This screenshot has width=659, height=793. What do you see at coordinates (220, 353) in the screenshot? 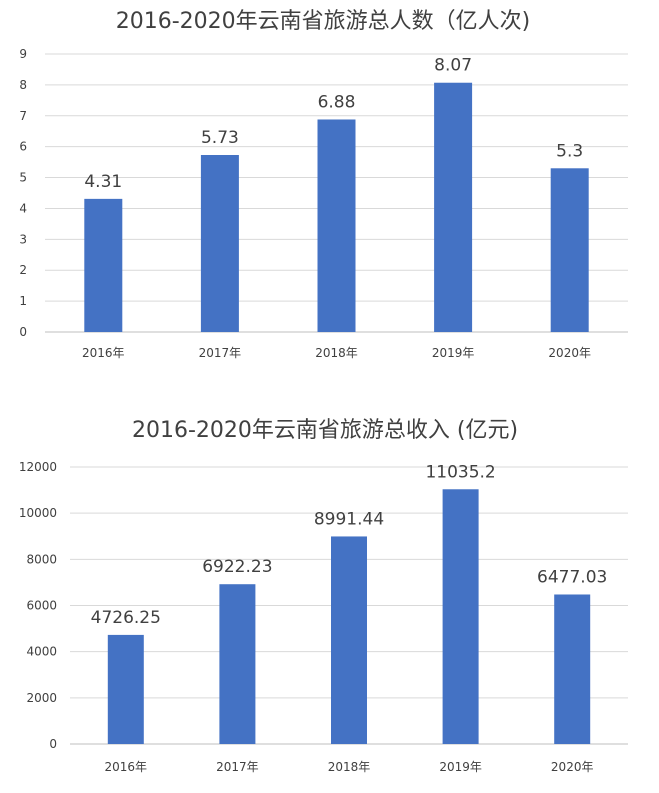
I see `count-x-tick-label: 2017年` at bounding box center [220, 353].